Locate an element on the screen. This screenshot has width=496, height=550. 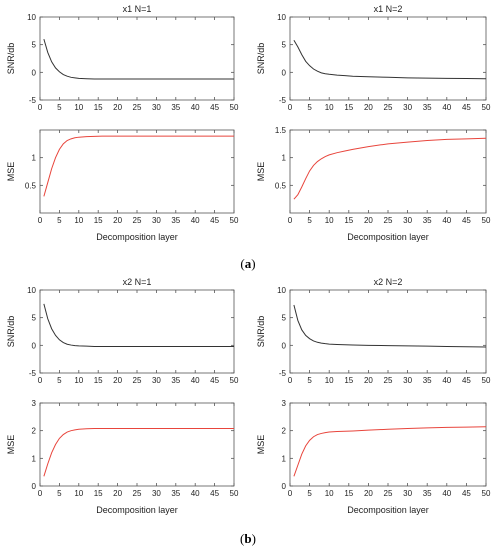
chart-title: x1 N=2 is located at coordinates (388, 9).